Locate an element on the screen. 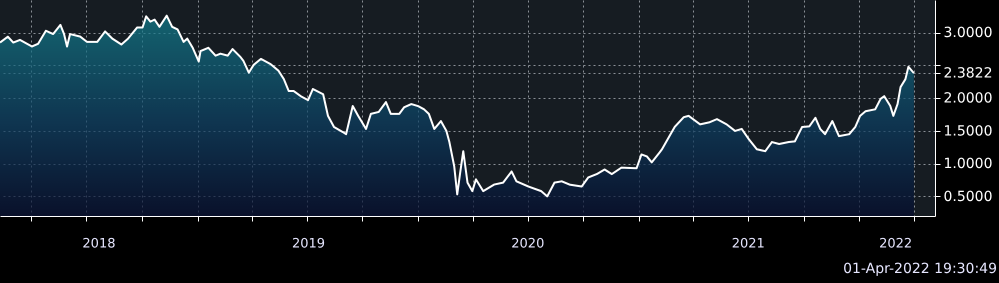  x-tick-label: 2019 is located at coordinates (309, 244).